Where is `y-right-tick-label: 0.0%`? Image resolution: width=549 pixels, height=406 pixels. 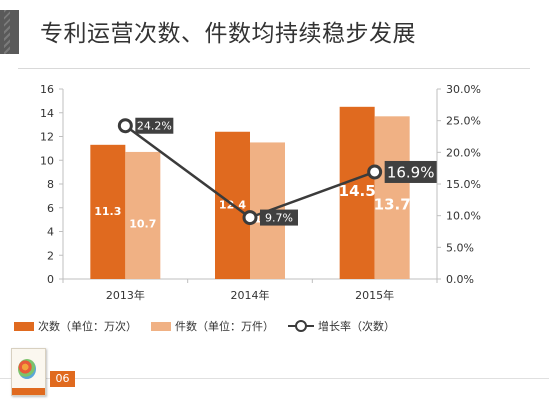
y-right-tick-label: 0.0% is located at coordinates (460, 279).